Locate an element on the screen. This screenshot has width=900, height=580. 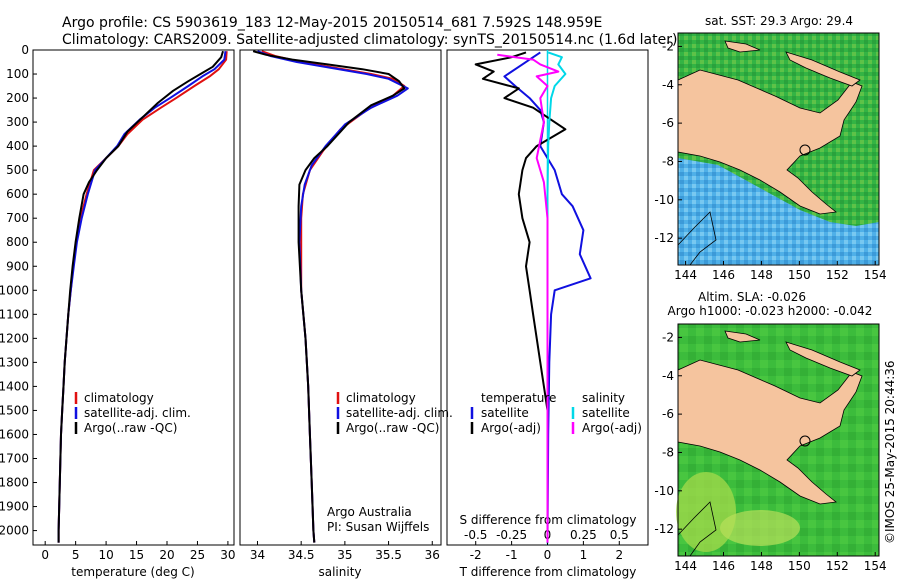
depth-tick-label: 1500 is located at coordinates (14, 410).